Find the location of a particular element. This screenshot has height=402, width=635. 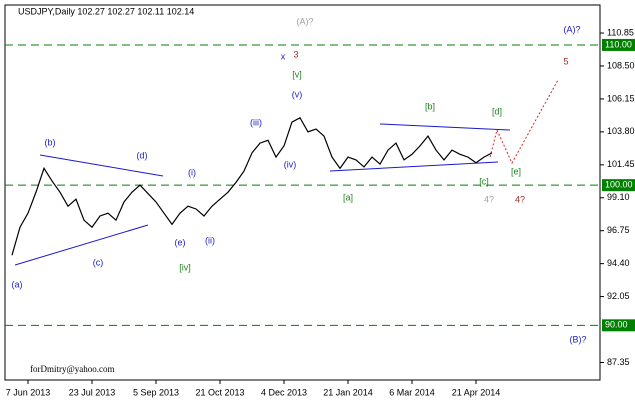

y-tick-label: 110.85 is located at coordinates (620, 32).